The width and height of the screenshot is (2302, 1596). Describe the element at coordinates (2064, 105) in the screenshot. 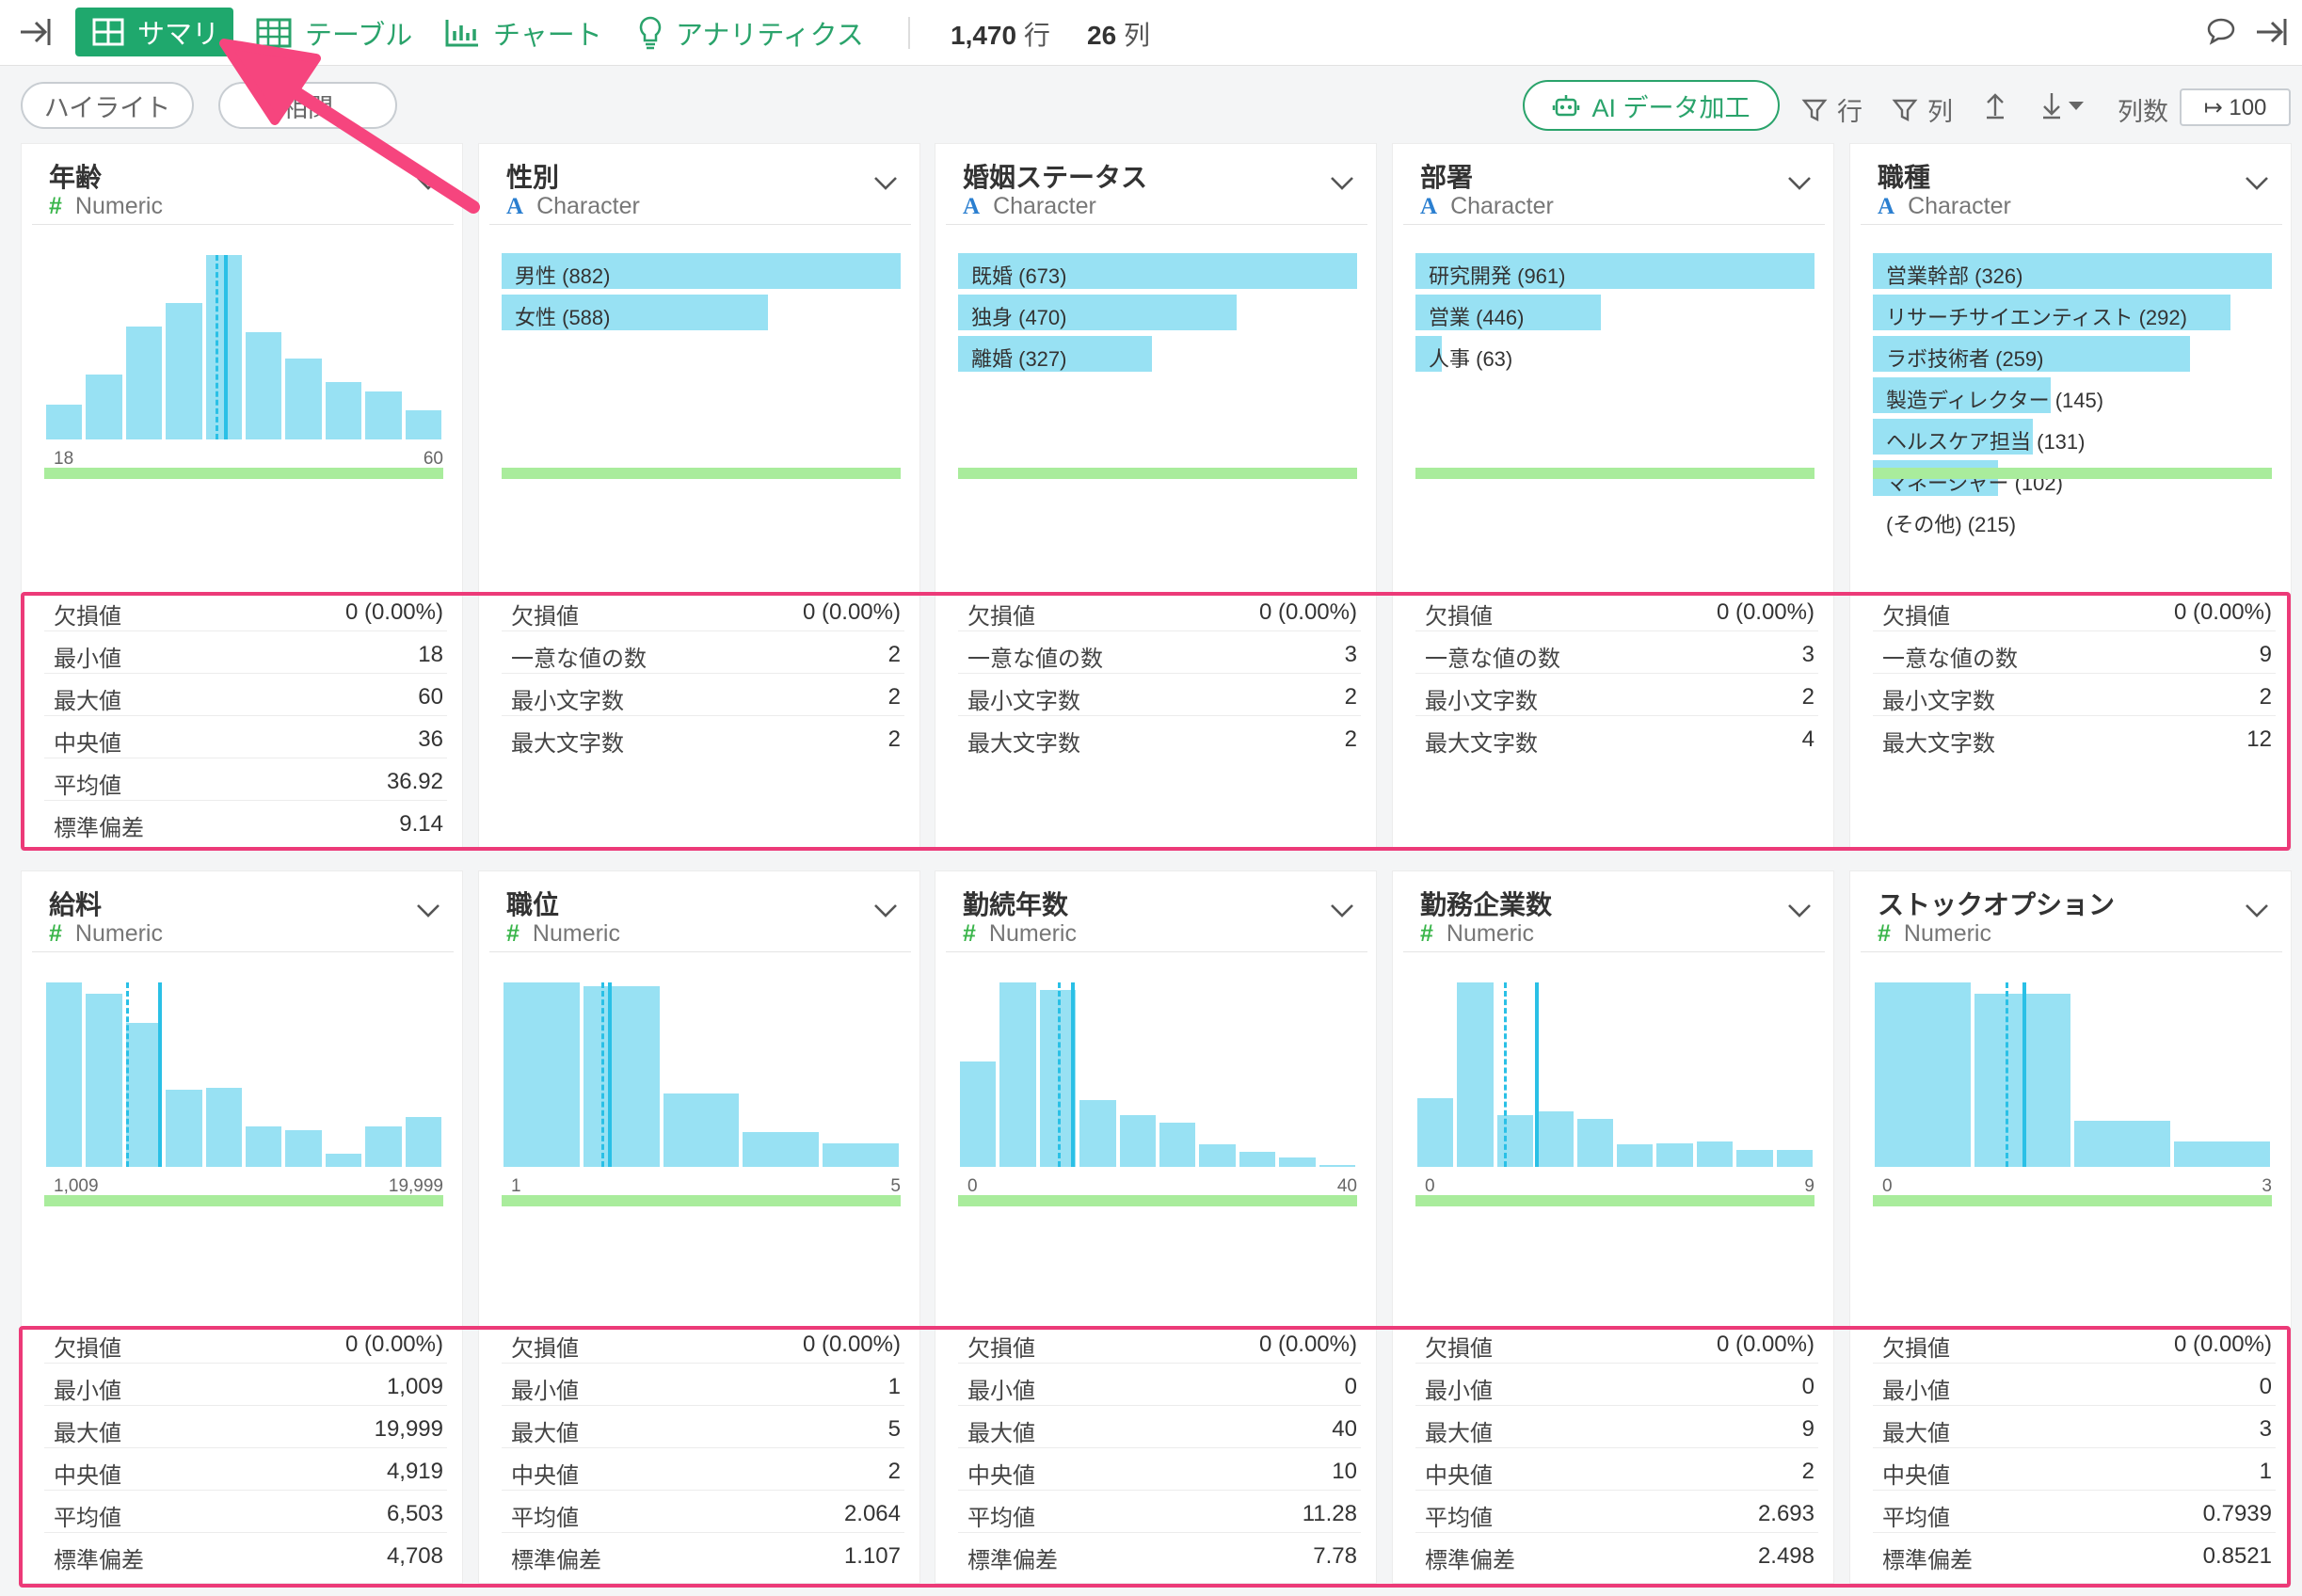

I see `sort-descending-dropdown-icon` at that location.